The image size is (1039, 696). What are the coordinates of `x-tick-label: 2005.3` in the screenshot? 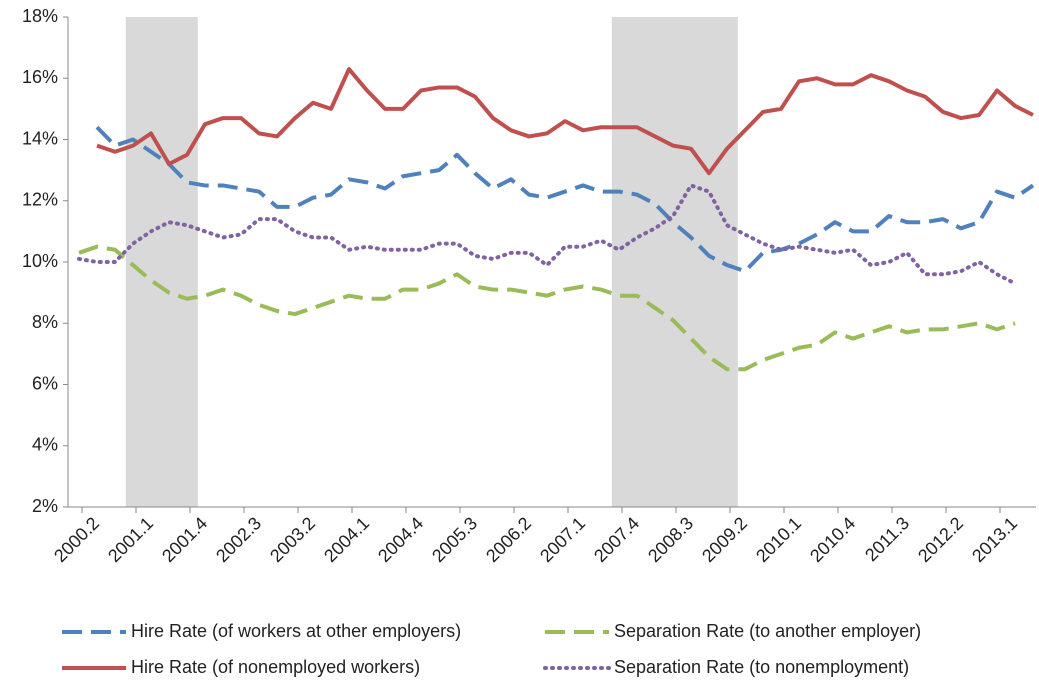 It's located at (454, 539).